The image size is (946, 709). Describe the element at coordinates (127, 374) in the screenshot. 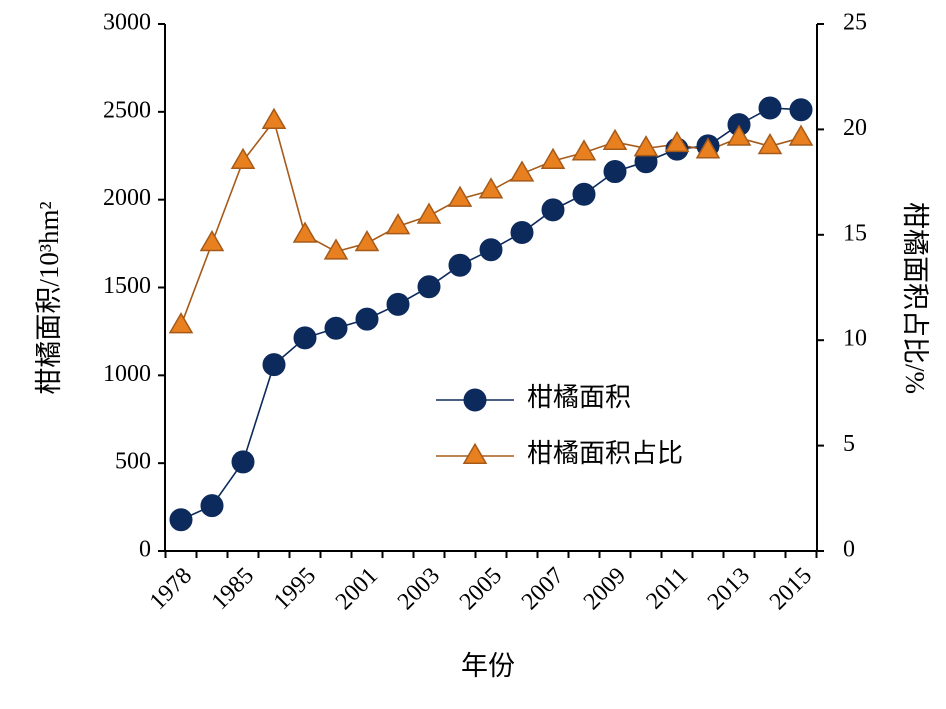

I see `y-left-tick-label: 1000` at that location.